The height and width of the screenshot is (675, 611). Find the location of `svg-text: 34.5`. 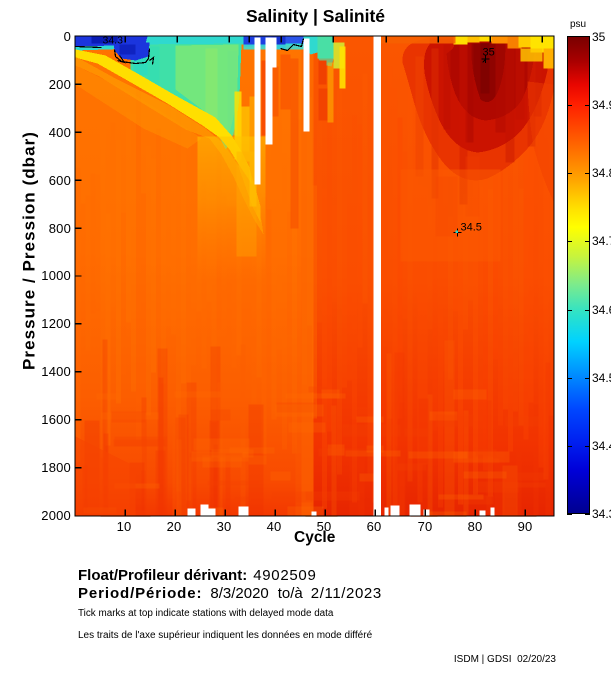

svg-text: 34.5 is located at coordinates (471, 228).